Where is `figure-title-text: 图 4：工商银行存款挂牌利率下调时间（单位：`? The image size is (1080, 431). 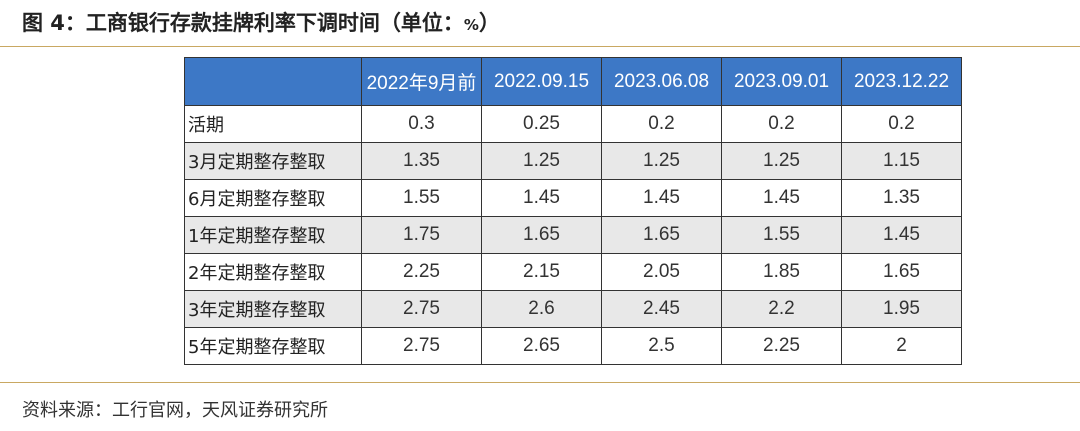 figure-title-text: 图 4：工商银行存款挂牌利率下调时间（单位： is located at coordinates (243, 23).